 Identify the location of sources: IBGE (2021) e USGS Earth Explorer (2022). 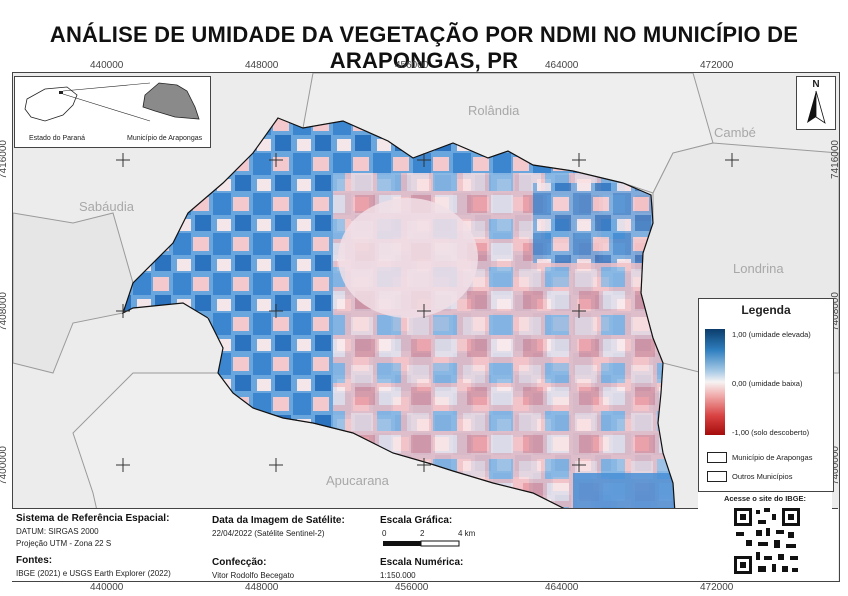
(93, 573).